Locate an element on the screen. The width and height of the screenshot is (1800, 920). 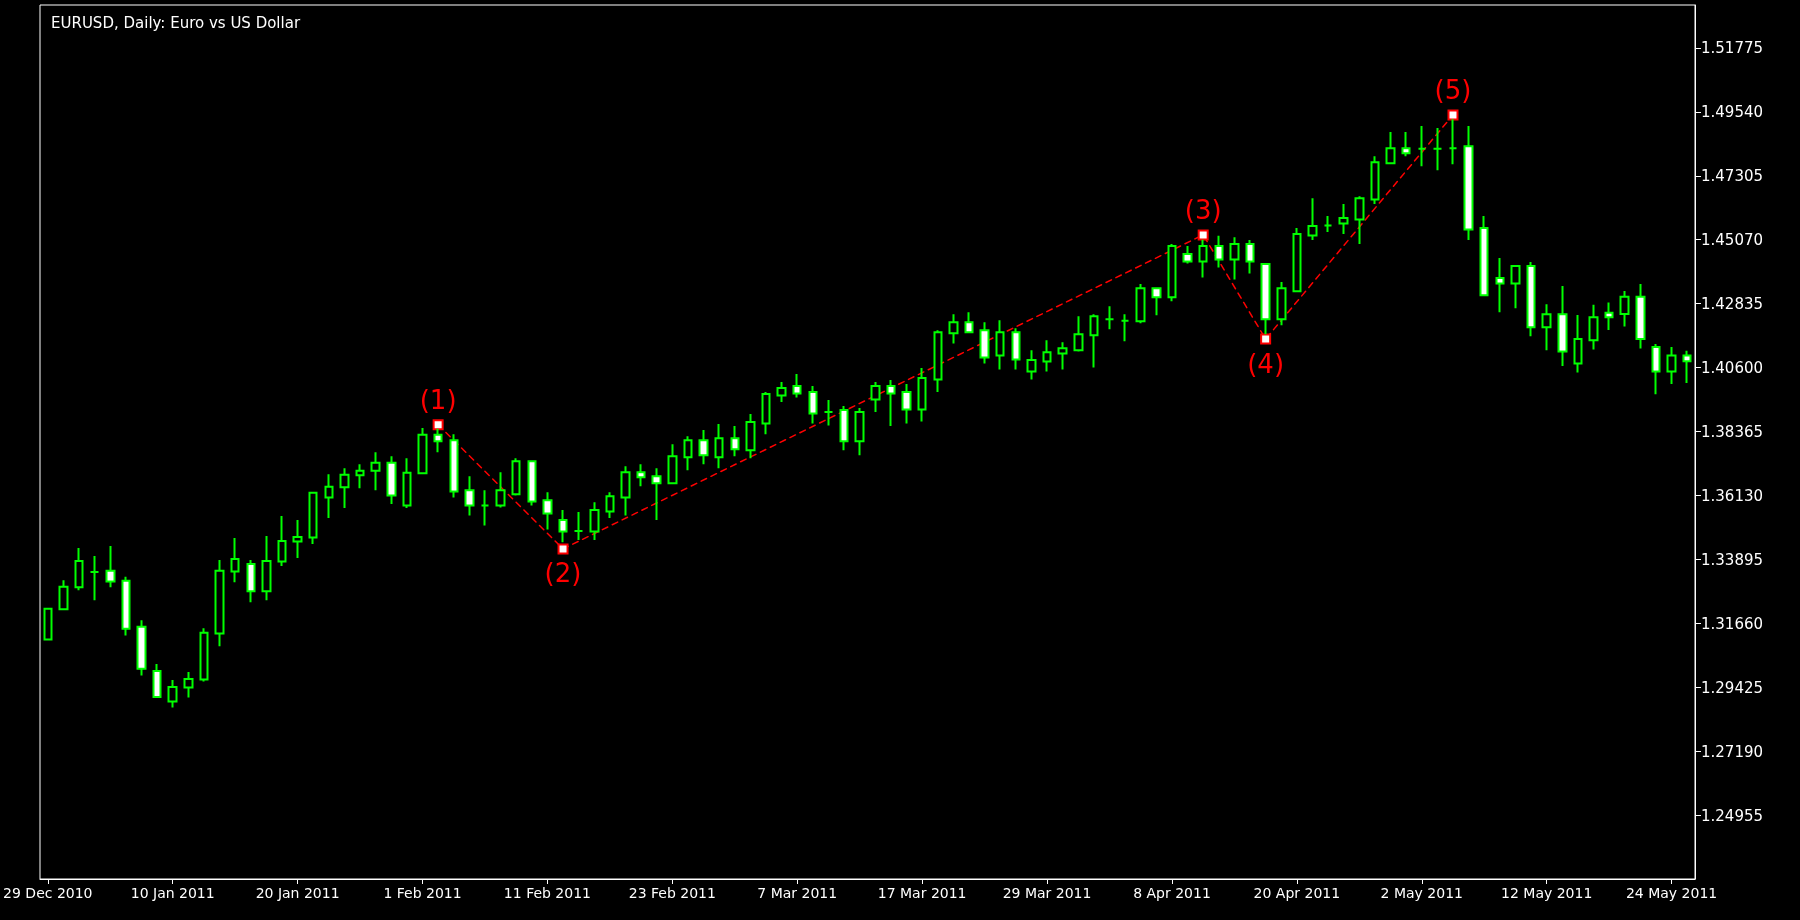
y-tick-label: 1.40600 is located at coordinates (1732, 367).